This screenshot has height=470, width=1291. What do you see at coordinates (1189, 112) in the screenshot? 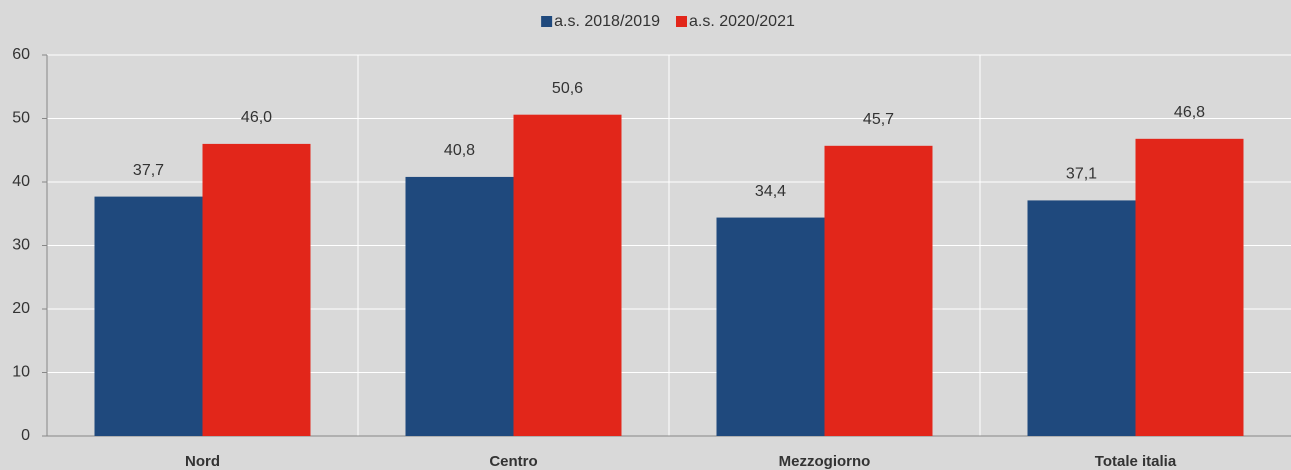
I see `value-label: 46,8` at bounding box center [1189, 112].